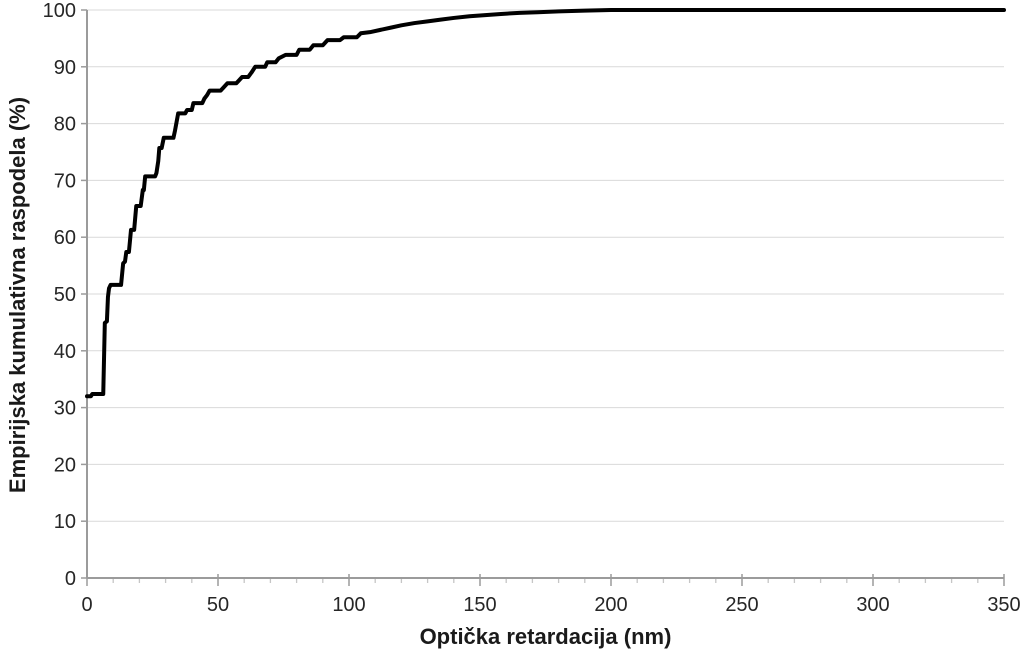  What do you see at coordinates (65, 295) in the screenshot?
I see `y-tick-label: 50` at bounding box center [65, 295].